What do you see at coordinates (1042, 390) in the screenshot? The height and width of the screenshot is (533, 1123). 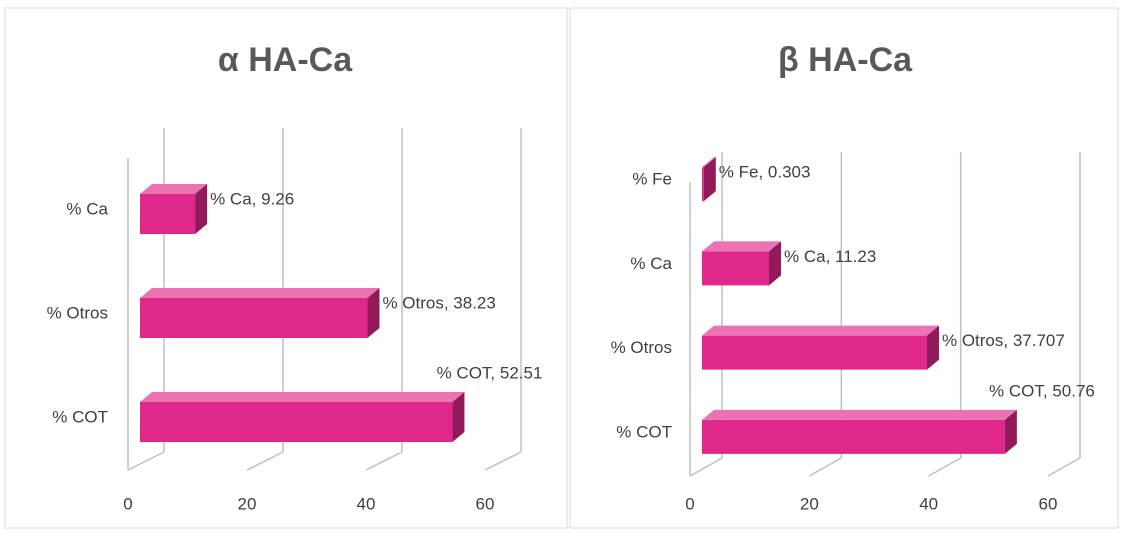 I see `data-label: % COT, 50.76` at bounding box center [1042, 390].